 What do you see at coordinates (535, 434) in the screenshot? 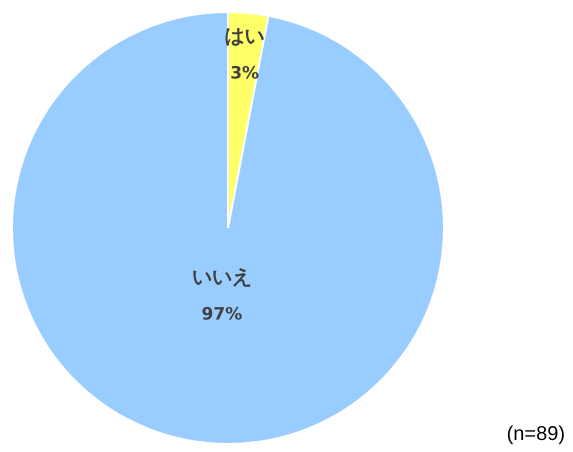
I see `text: (n=89)` at bounding box center [535, 434].